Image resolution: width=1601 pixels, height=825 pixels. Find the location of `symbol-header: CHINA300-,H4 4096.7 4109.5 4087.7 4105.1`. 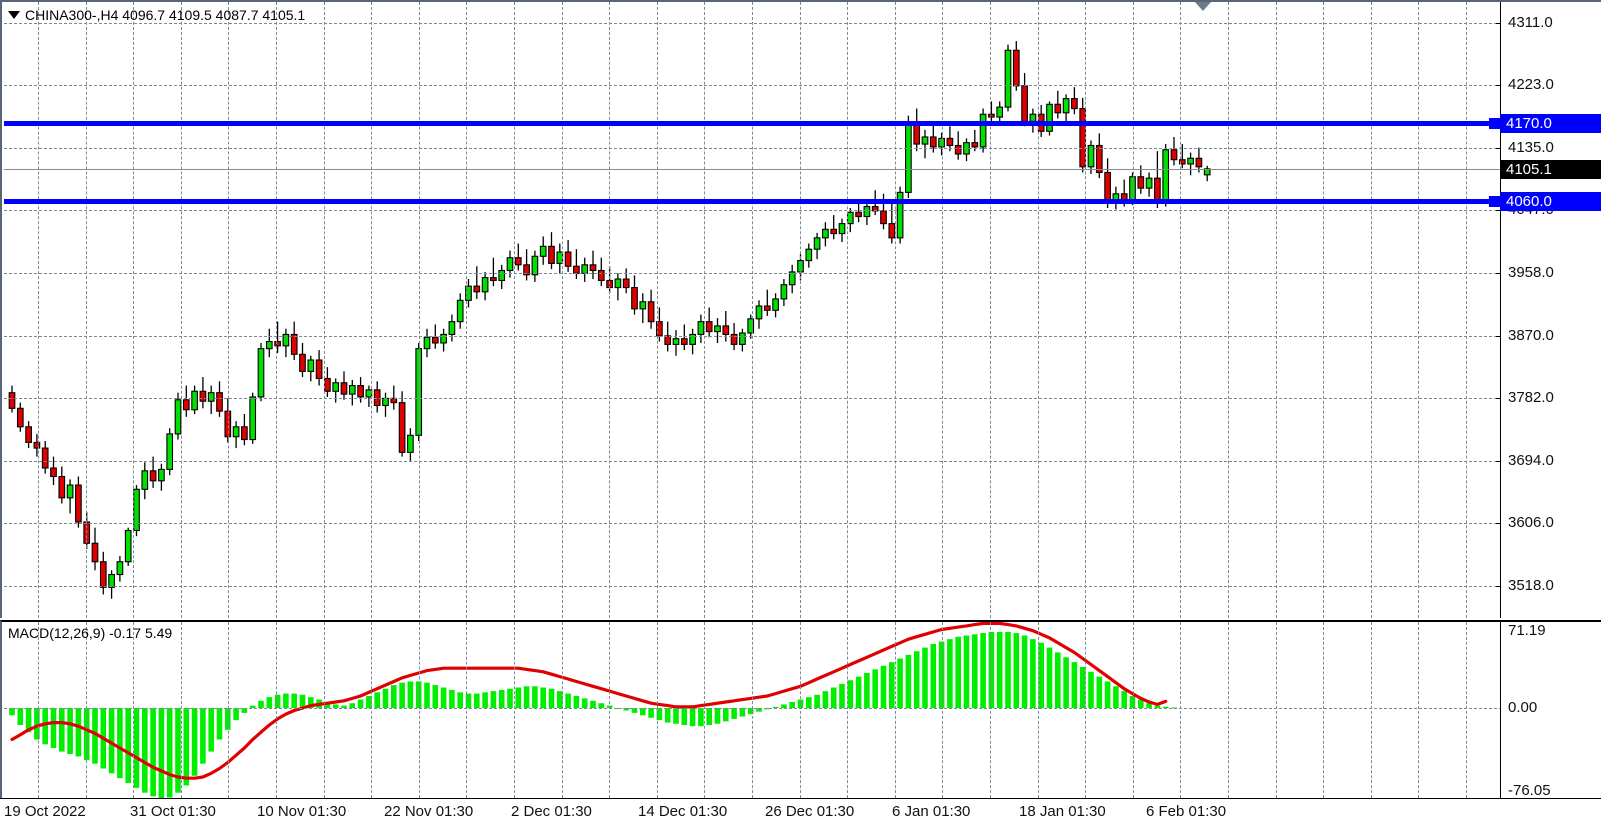

symbol-header: CHINA300-,H4 4096.7 4109.5 4087.7 4105.1 is located at coordinates (156, 15).